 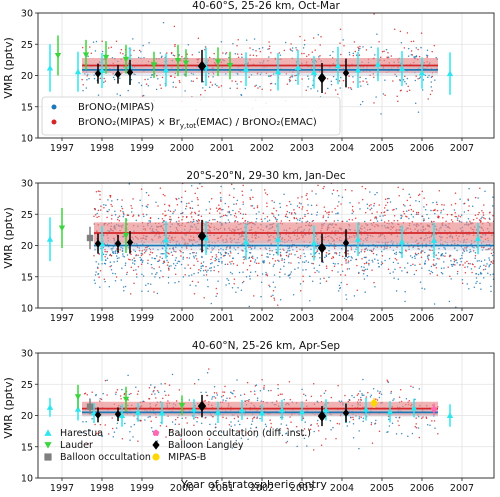 I want to click on x-tick-label: 1998, so click(x=102, y=488).